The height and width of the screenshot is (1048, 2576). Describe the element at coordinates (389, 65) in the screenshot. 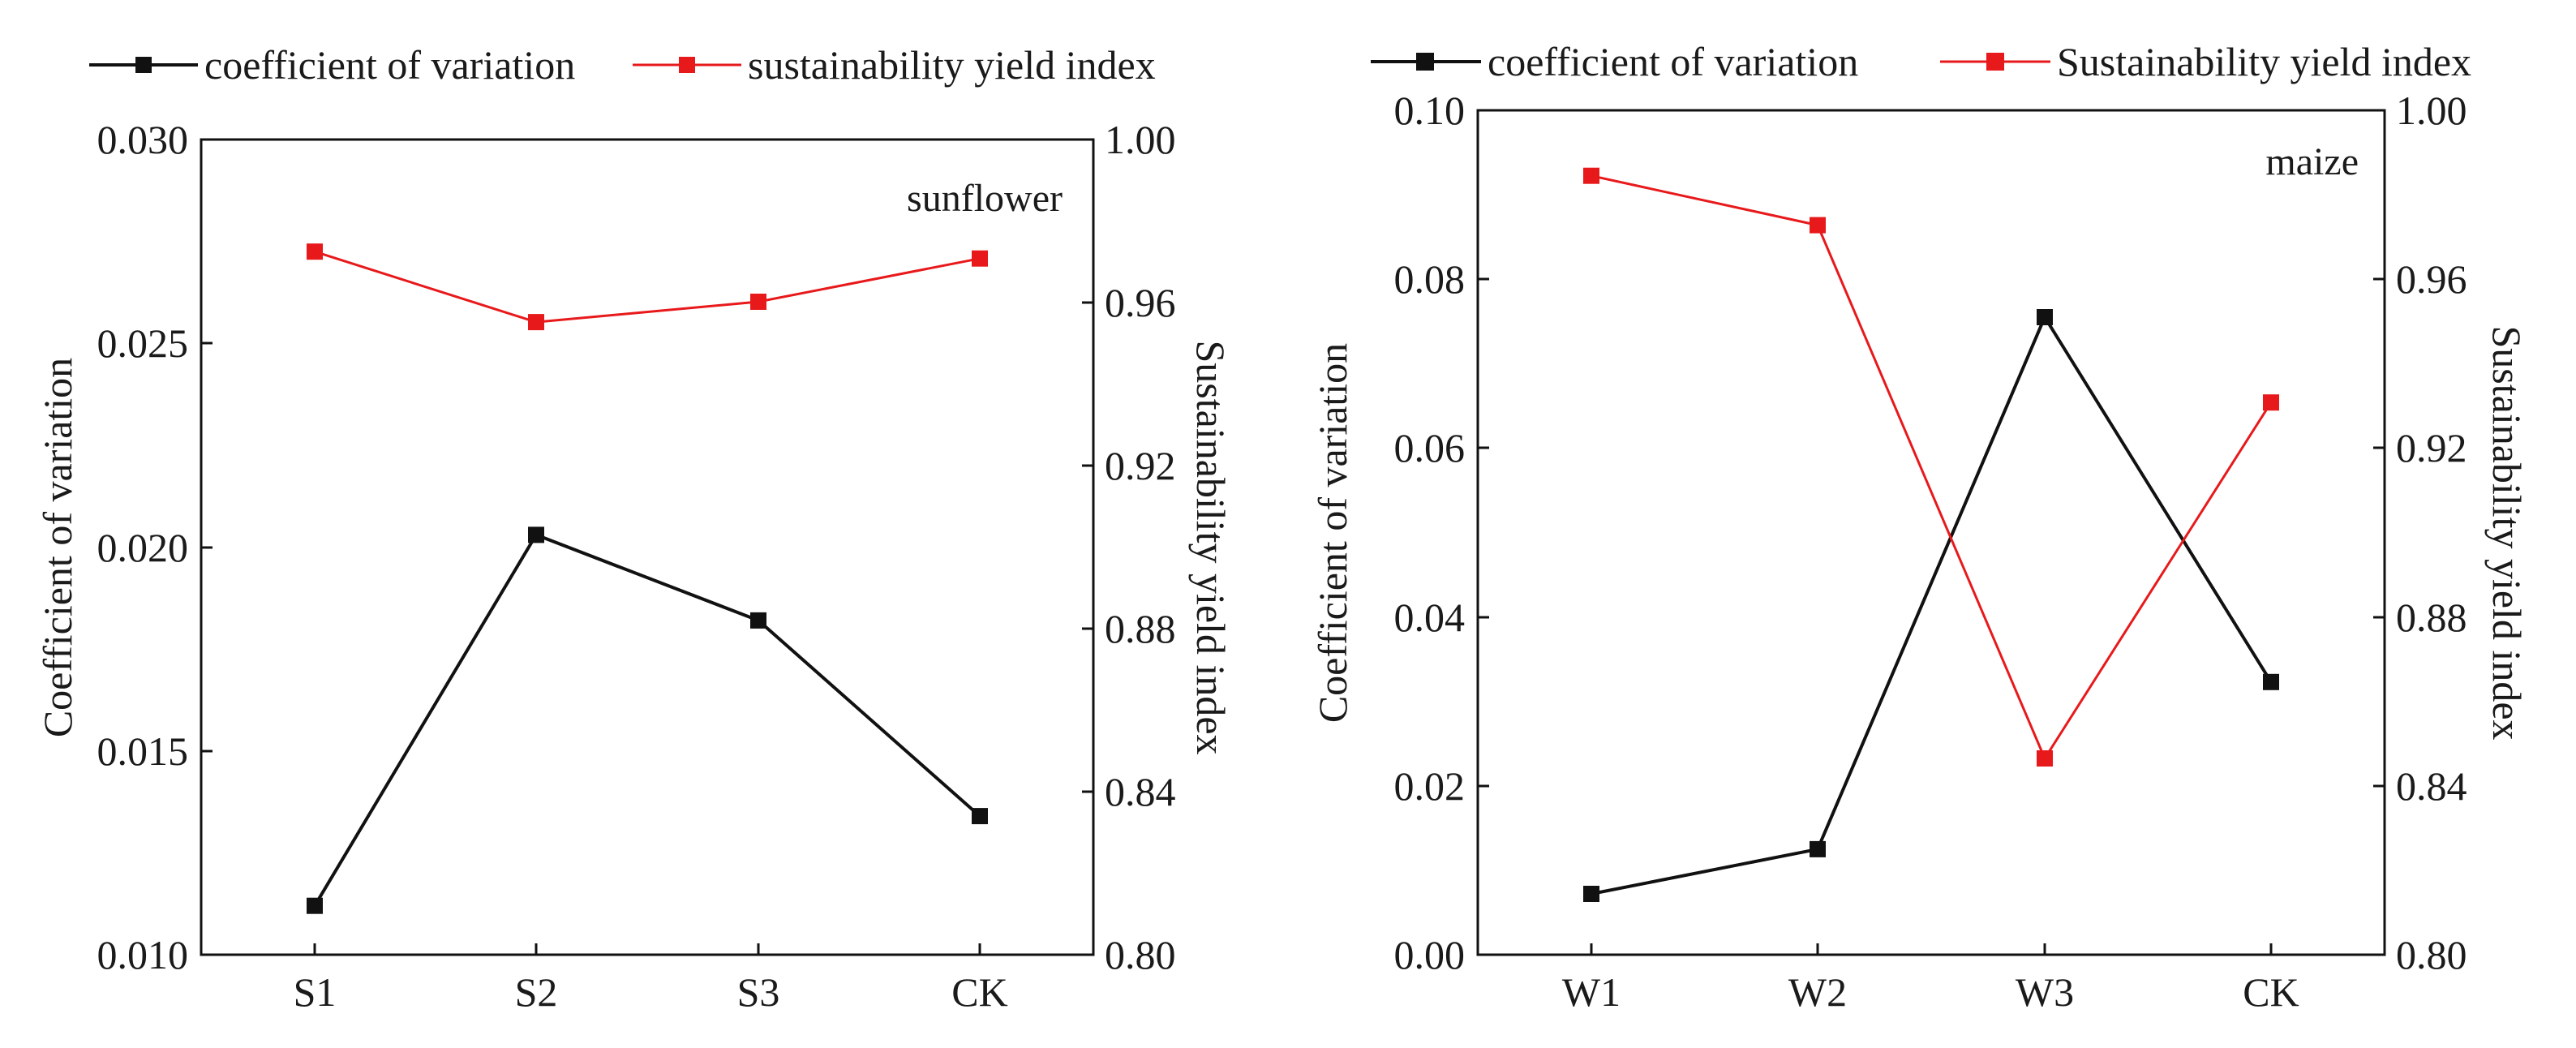

I see `legend-cv-text-sunflower: coefficient of variation` at that location.